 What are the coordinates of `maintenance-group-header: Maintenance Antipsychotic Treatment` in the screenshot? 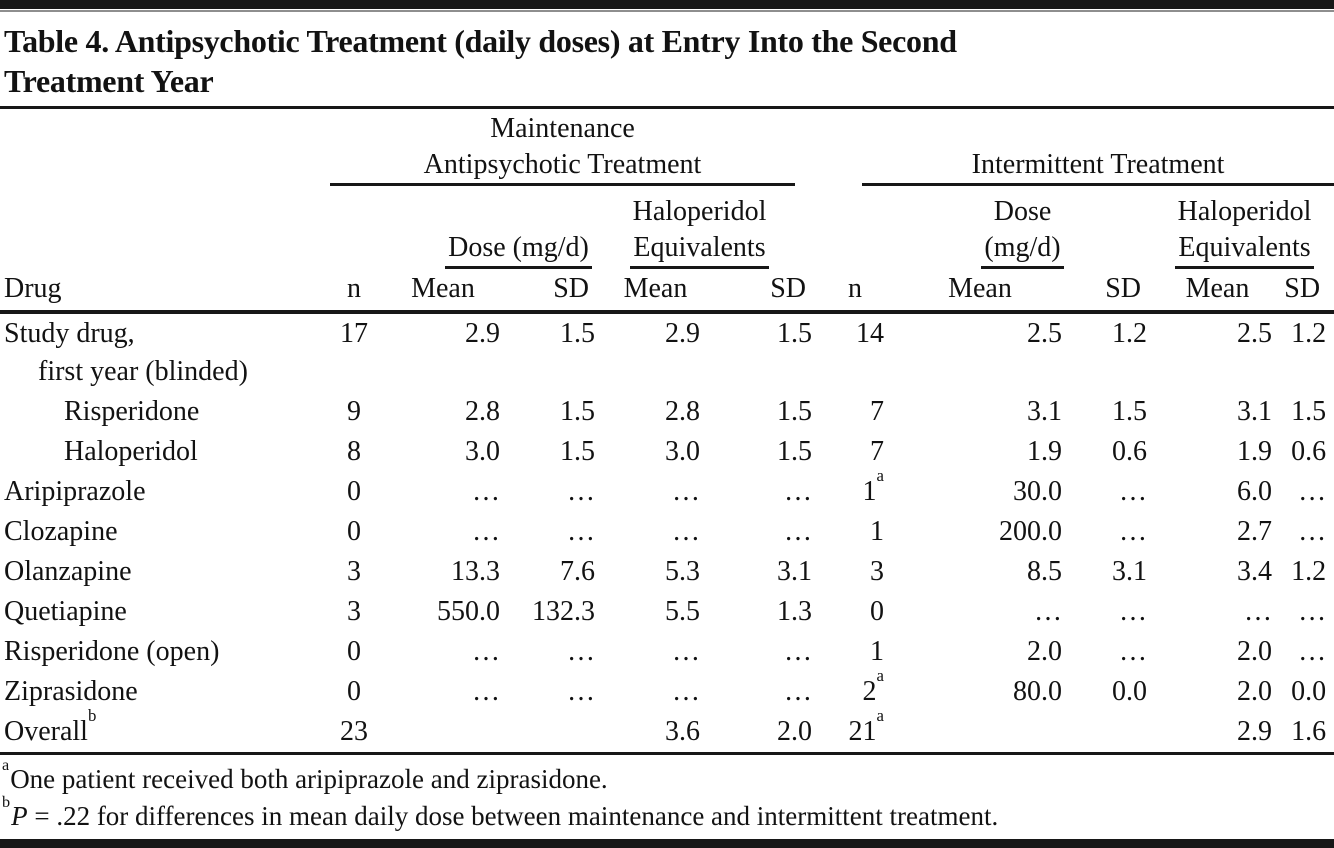 It's located at (575, 147).